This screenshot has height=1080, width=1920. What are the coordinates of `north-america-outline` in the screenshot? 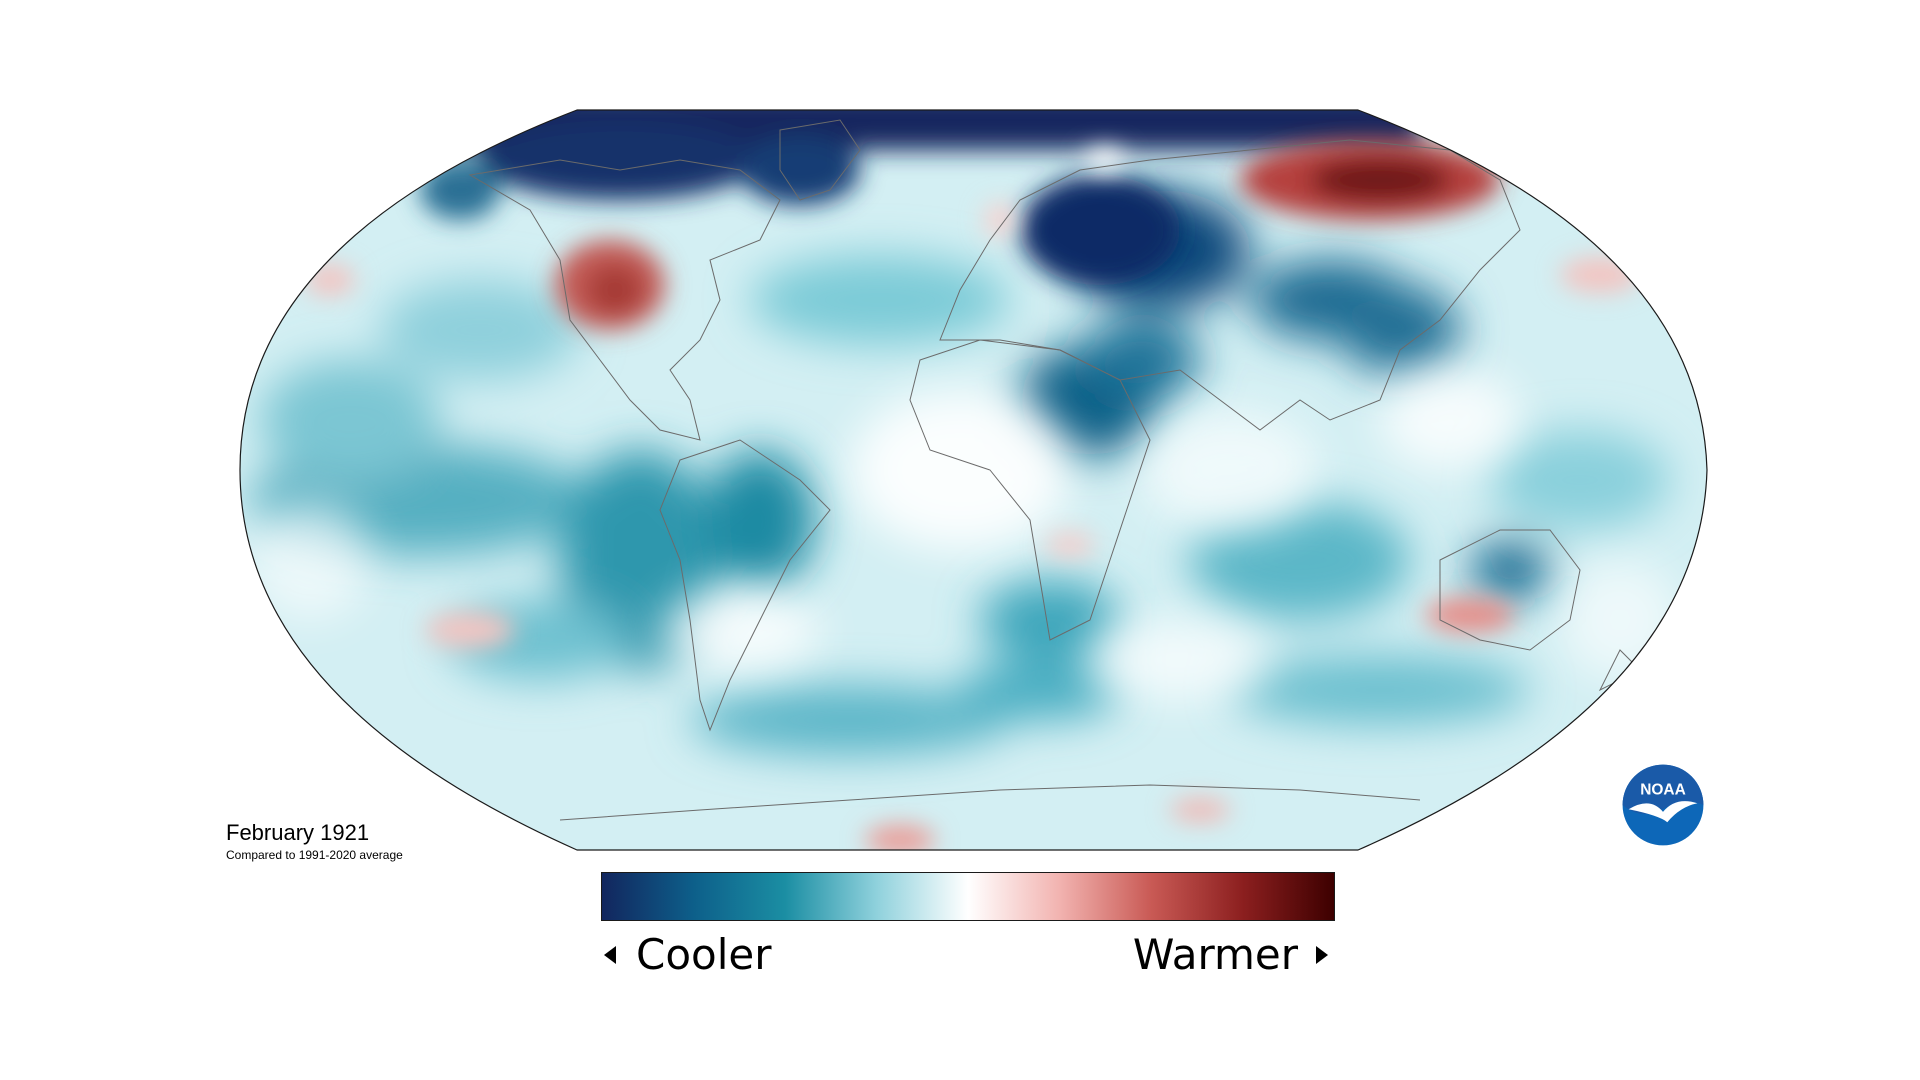 It's located at (624, 300).